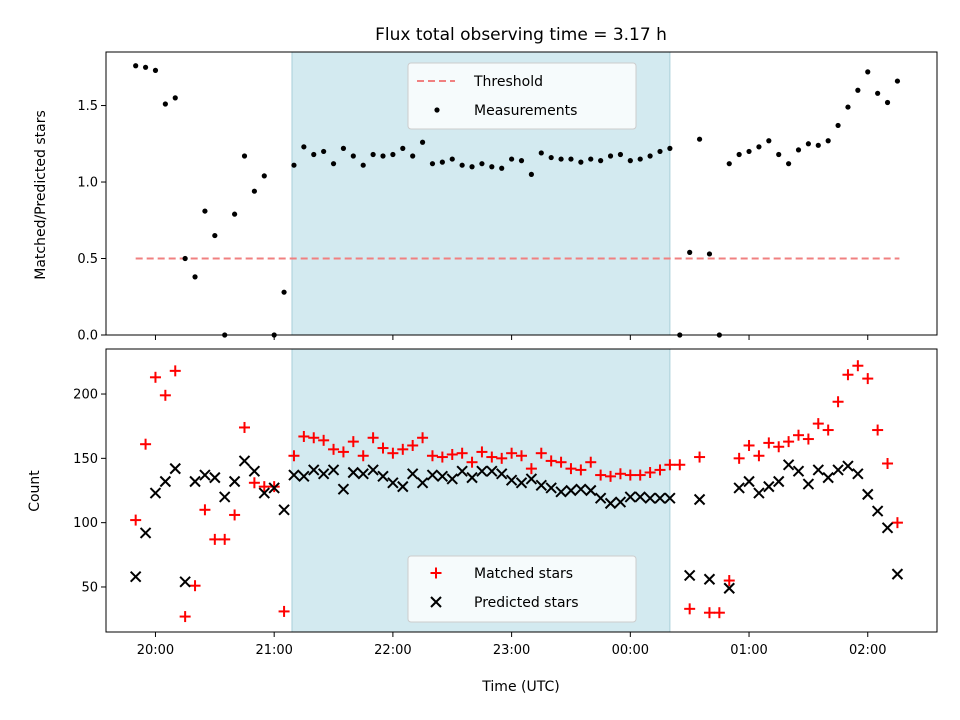 Image resolution: width=960 pixels, height=720 pixels. What do you see at coordinates (521, 35) in the screenshot?
I see `chart-title: Flux total observing time = 3.17 h` at bounding box center [521, 35].